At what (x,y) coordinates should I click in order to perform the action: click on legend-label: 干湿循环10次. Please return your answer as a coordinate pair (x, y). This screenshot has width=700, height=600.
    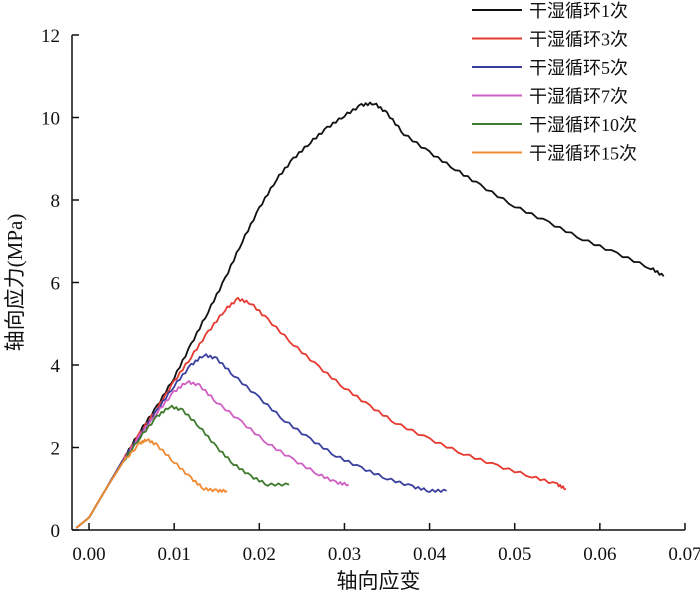
    Looking at the image, I should click on (583, 125).